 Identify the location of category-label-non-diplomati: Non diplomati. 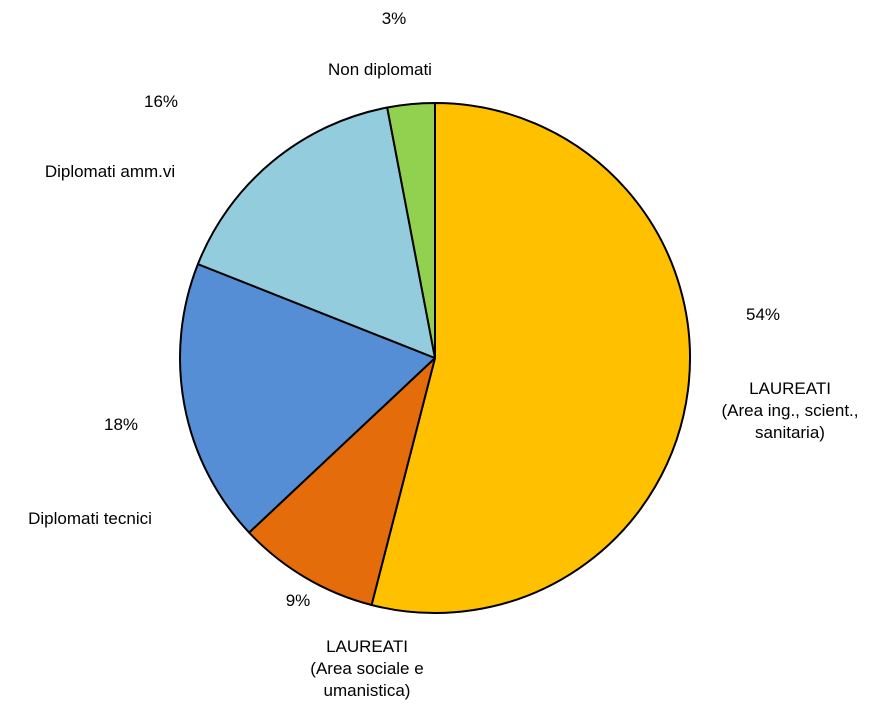
(380, 69).